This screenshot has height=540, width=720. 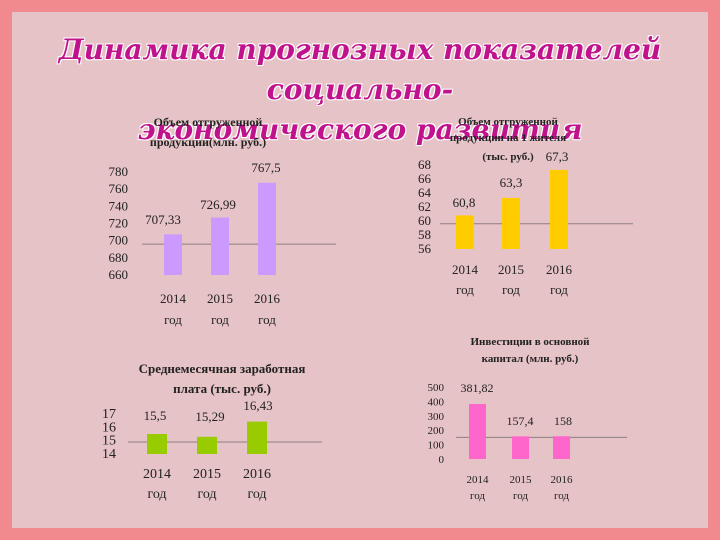 What do you see at coordinates (360, 129) in the screenshot?
I see `page-title-line2: экономического развития` at bounding box center [360, 129].